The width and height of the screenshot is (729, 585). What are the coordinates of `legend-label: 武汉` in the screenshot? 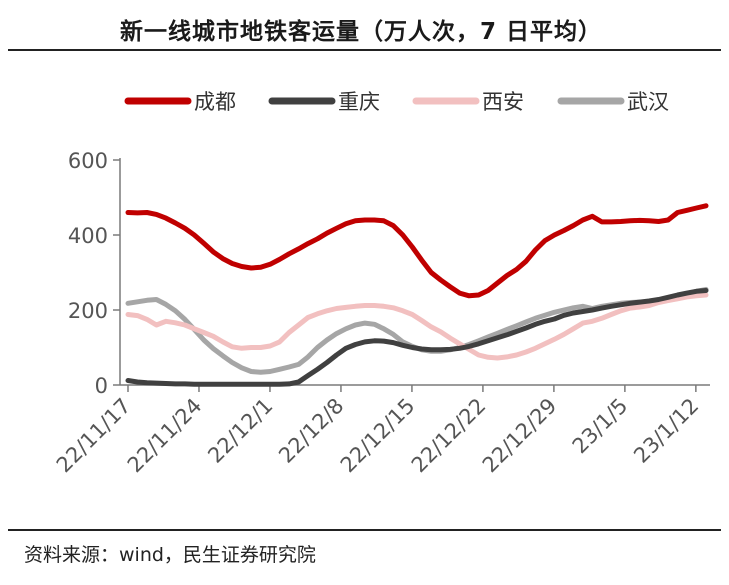 It's located at (648, 102).